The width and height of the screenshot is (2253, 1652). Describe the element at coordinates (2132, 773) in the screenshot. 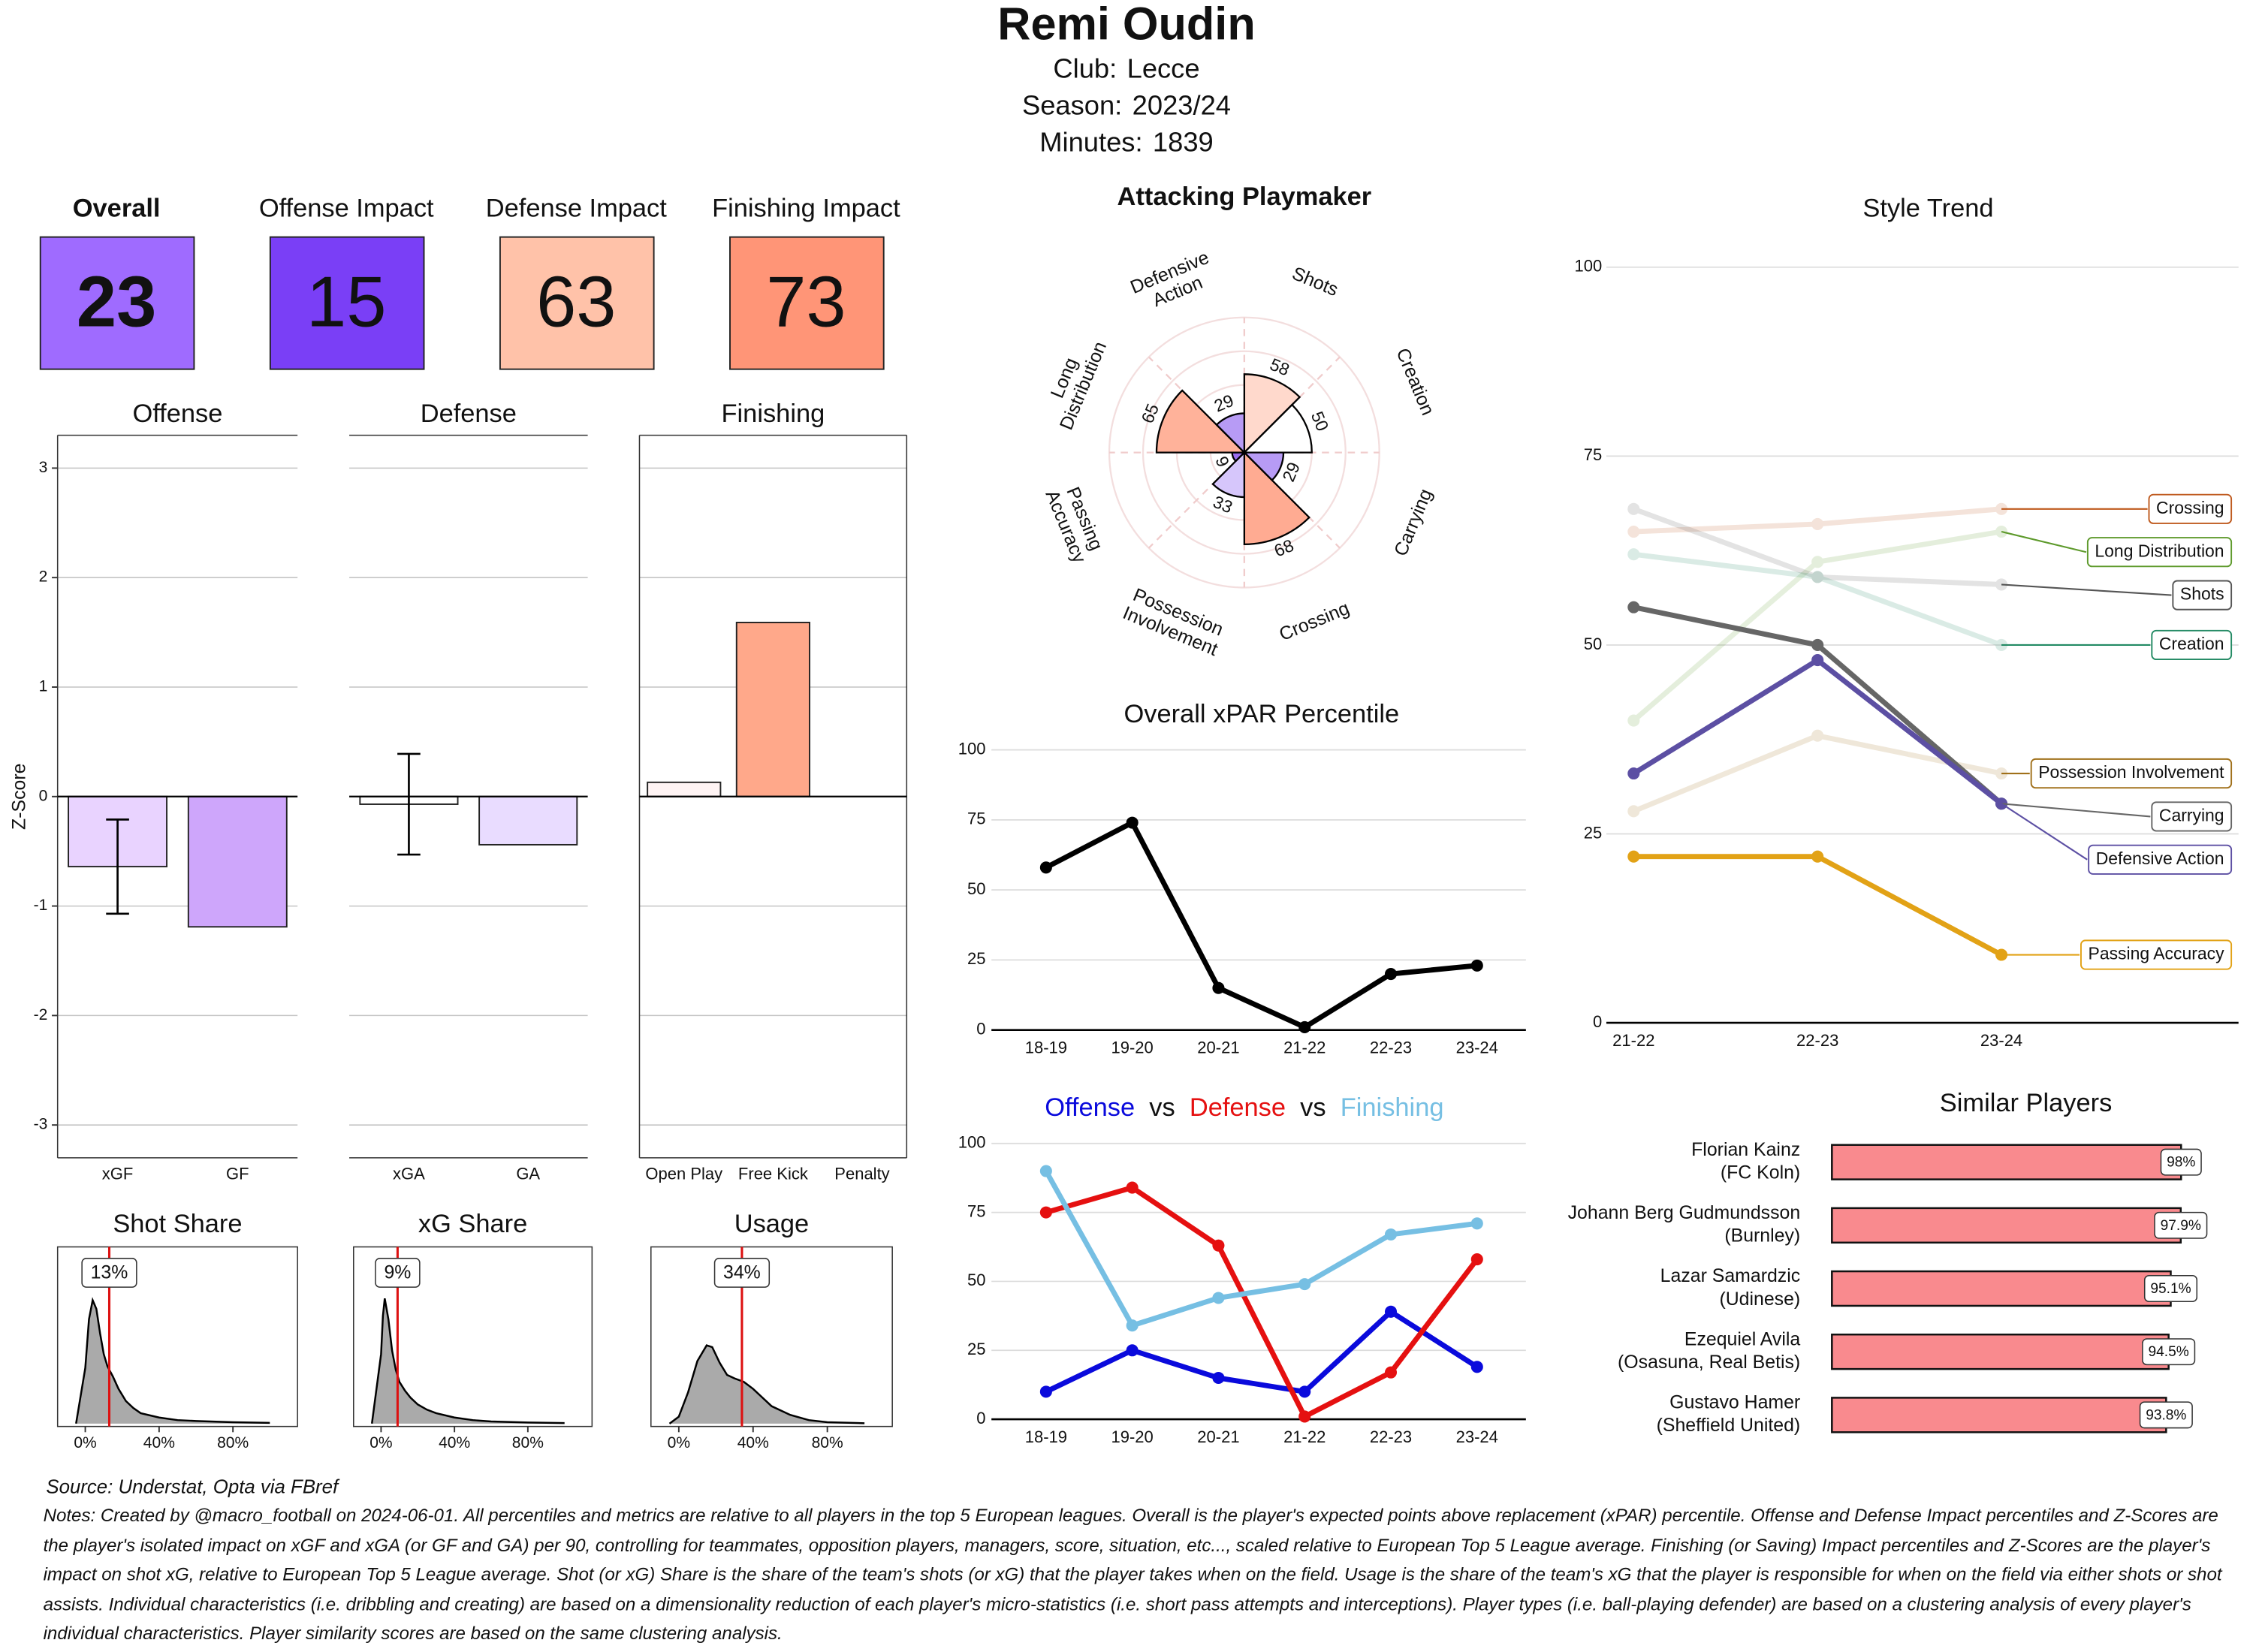

I see `end-label-box` at that location.